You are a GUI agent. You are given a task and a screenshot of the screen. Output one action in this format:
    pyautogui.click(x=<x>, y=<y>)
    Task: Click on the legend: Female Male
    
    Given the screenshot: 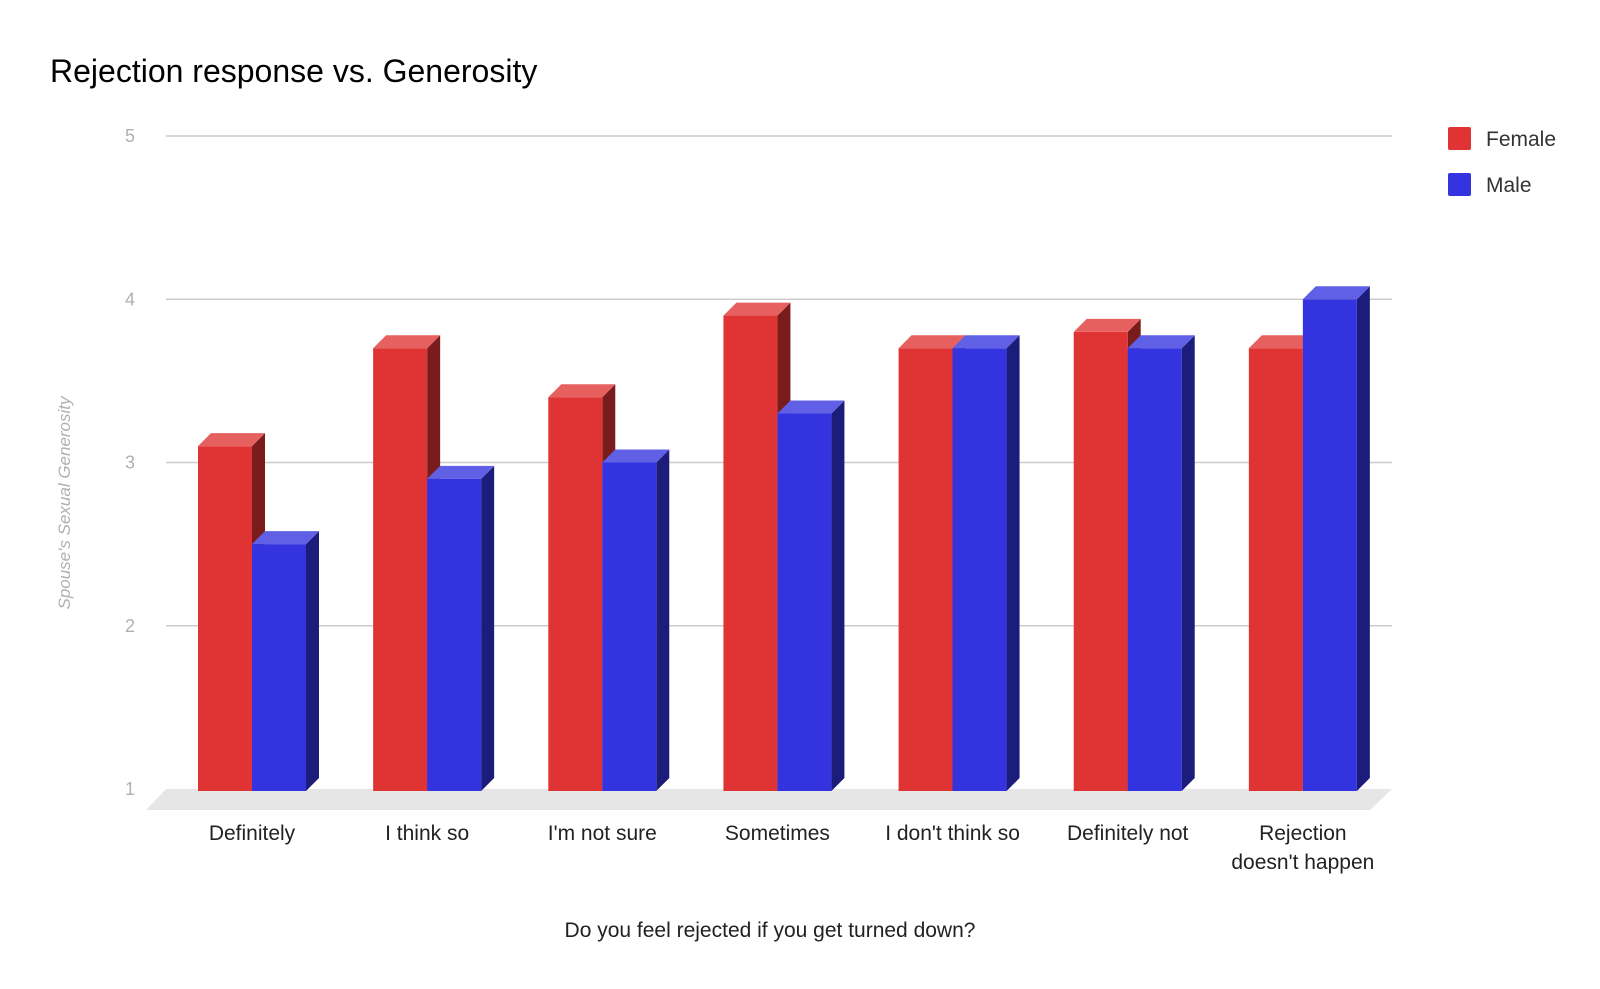 What is the action you would take?
    pyautogui.click(x=1502, y=162)
    